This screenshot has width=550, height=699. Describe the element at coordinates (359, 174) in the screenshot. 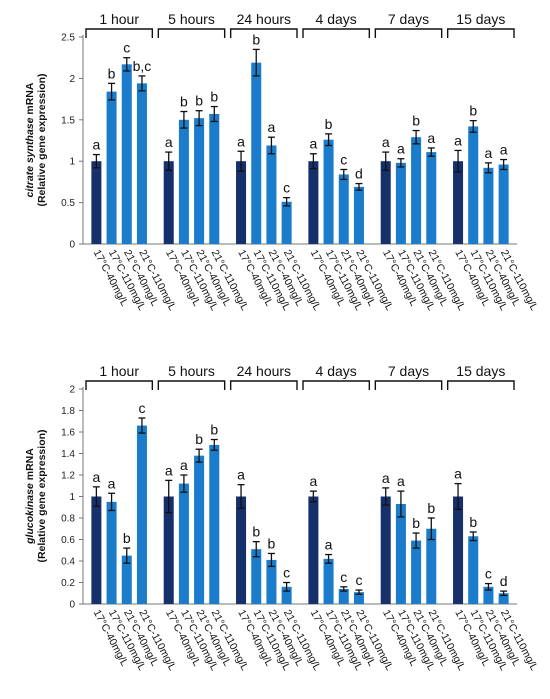

I see `significance-letter: d` at that location.